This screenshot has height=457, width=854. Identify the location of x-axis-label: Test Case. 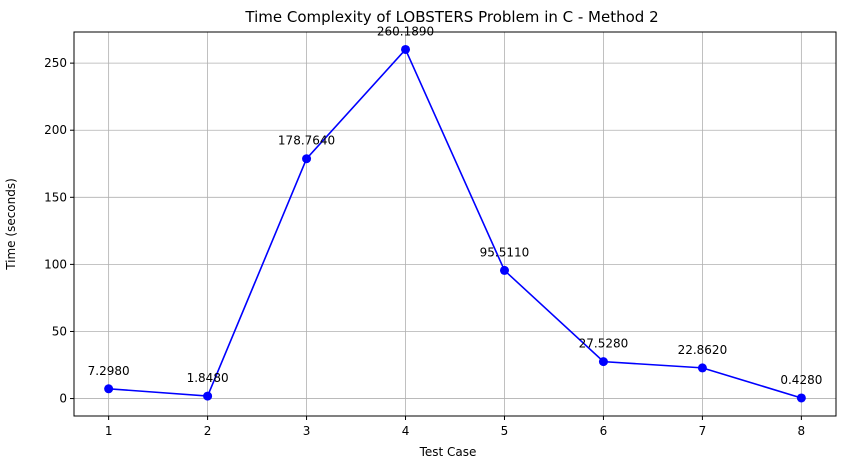
(448, 451).